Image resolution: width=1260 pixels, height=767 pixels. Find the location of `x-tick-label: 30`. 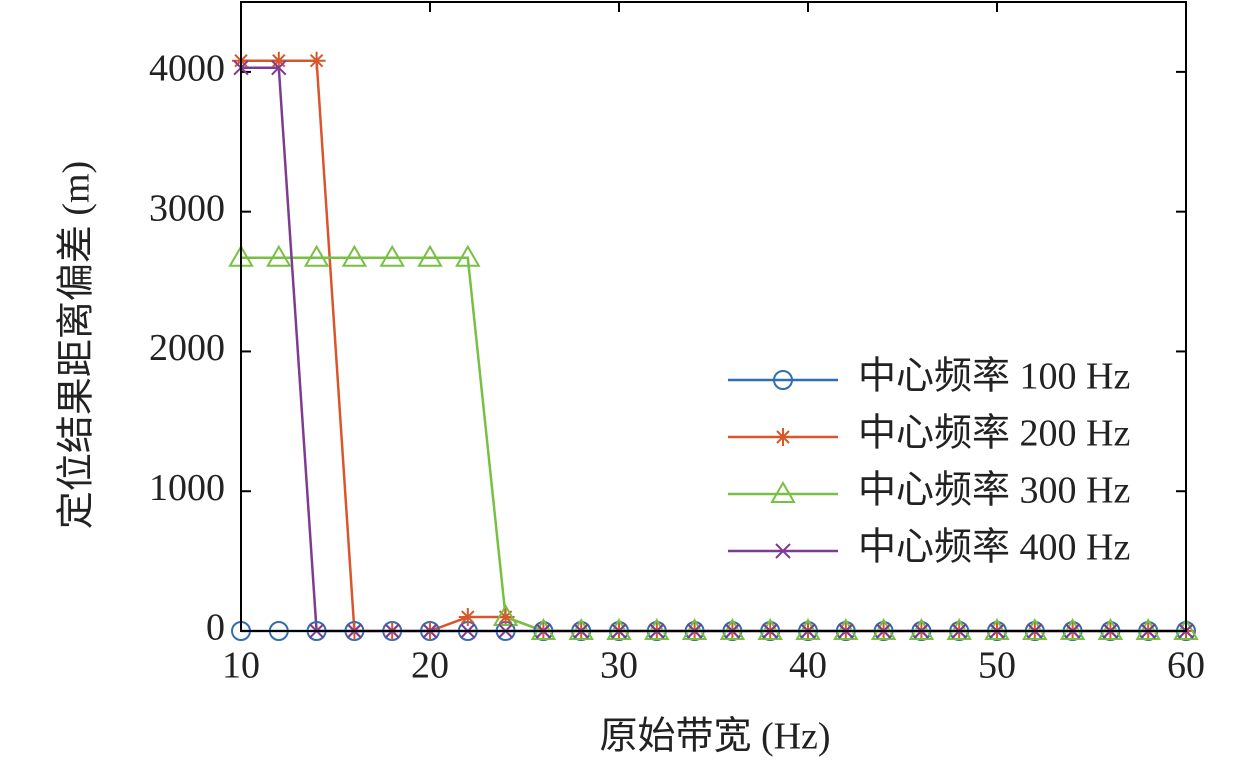

x-tick-label: 30 is located at coordinates (619, 666).